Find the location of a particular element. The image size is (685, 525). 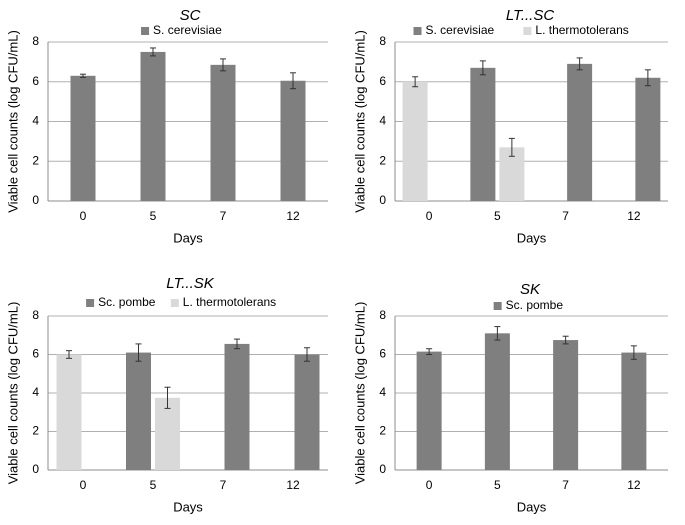

chart-title: SK is located at coordinates (530, 289).